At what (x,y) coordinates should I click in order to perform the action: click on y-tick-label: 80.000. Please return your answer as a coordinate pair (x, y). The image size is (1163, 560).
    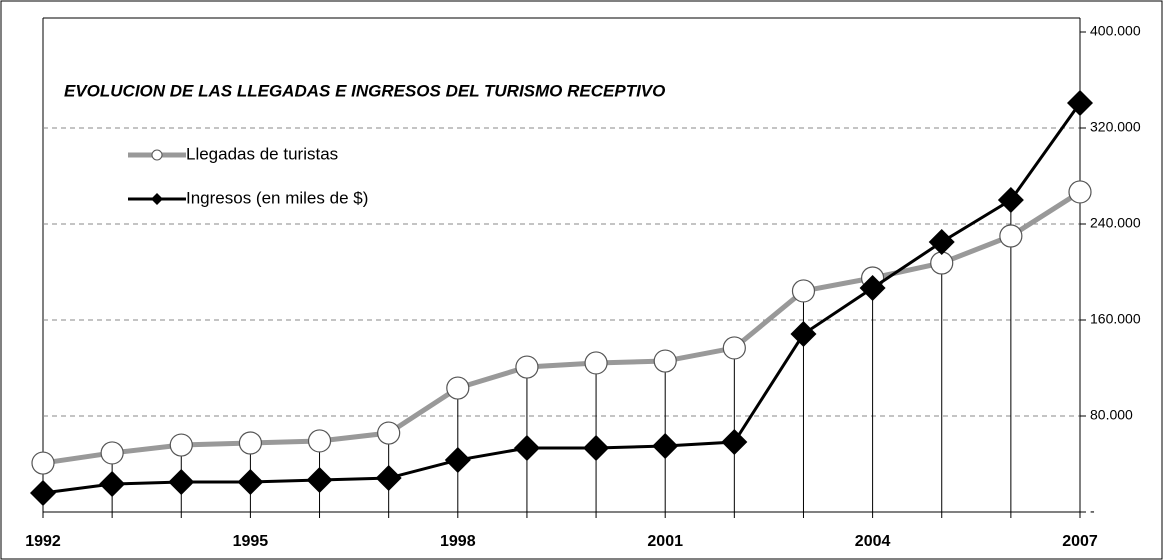
    Looking at the image, I should click on (1111, 415).